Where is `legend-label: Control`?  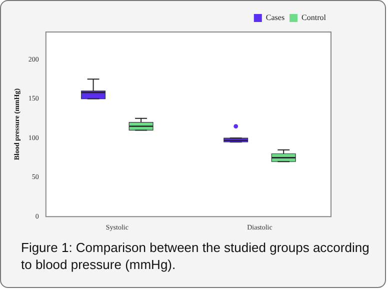 legend-label: Control is located at coordinates (314, 17).